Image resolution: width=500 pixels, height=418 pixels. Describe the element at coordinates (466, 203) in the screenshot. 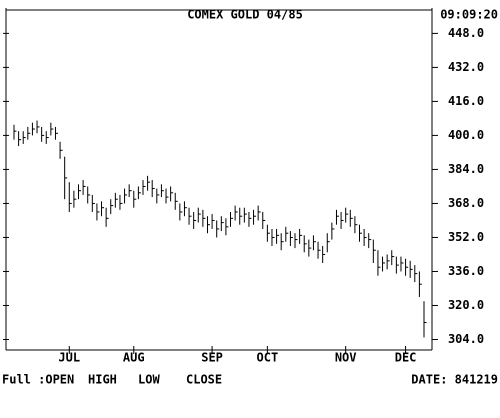

I see `y-tick-label: 368.0` at that location.